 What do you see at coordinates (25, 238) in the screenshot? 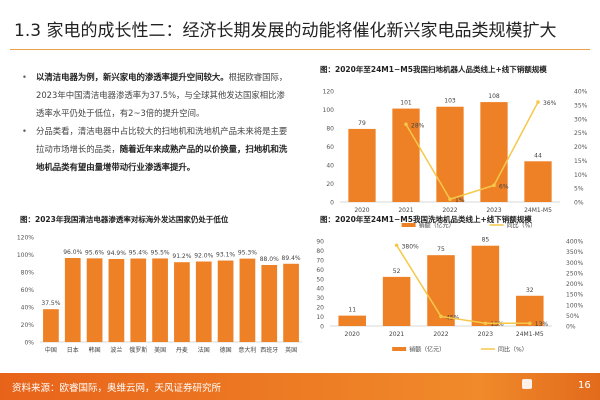
I see `penetration-left-tick: 120%` at bounding box center [25, 238].